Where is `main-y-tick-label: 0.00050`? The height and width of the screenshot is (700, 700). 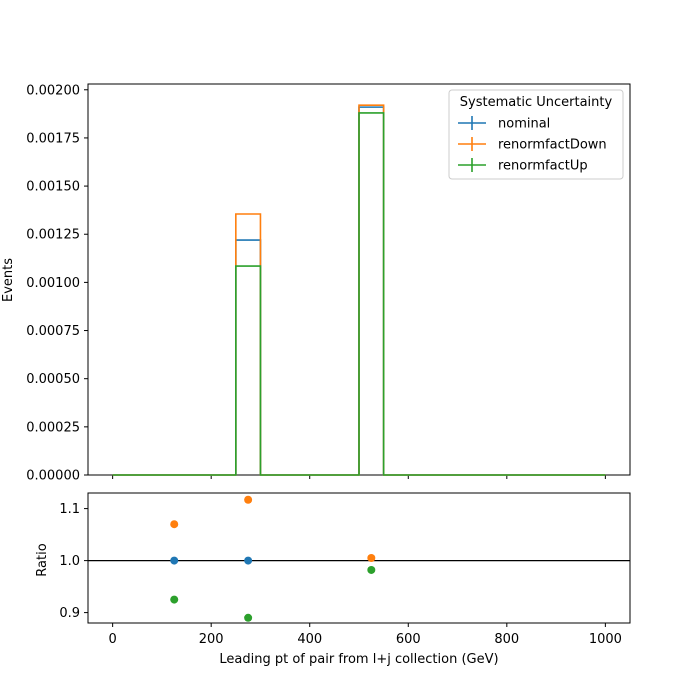
main-y-tick-label: 0.00050 is located at coordinates (53, 379).